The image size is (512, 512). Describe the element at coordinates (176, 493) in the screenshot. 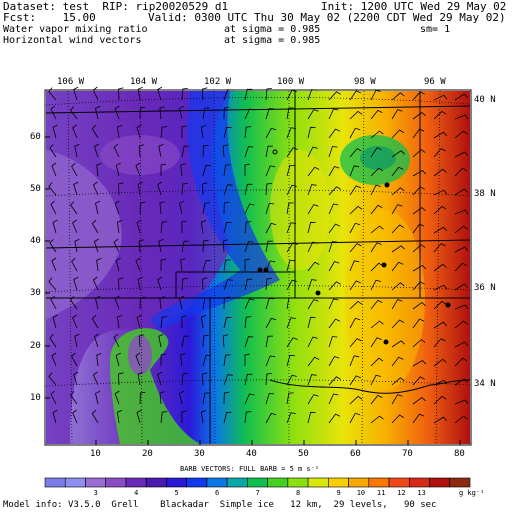

I see `colorbar-tick-label: 5` at that location.